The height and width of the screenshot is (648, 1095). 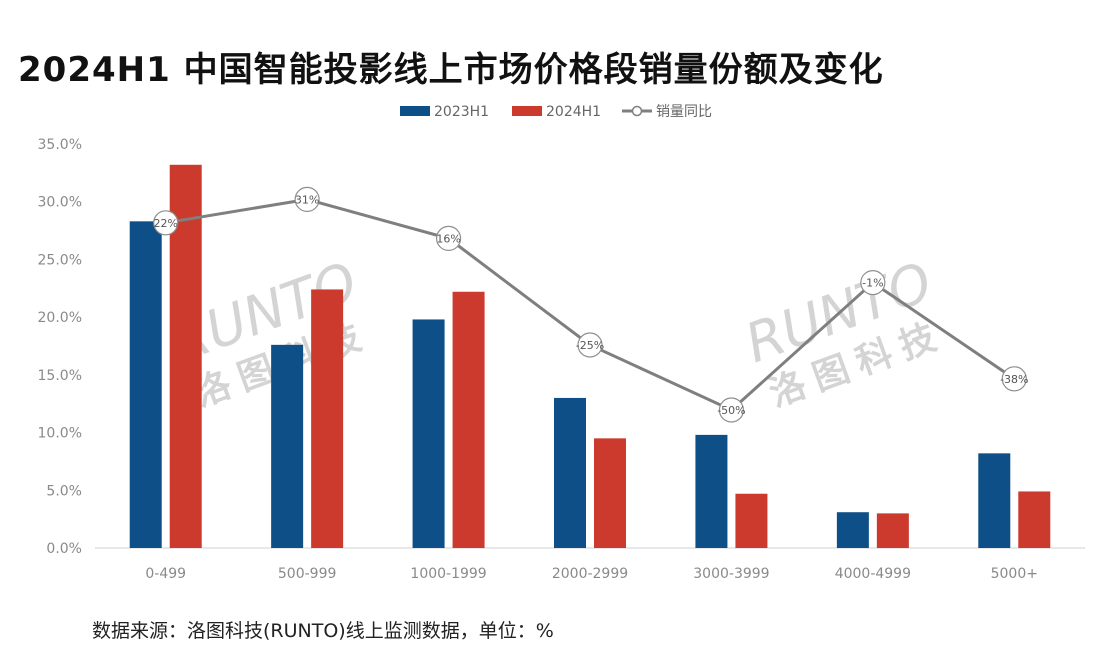 I want to click on x-tick-label: 4000-4999, so click(x=873, y=574).